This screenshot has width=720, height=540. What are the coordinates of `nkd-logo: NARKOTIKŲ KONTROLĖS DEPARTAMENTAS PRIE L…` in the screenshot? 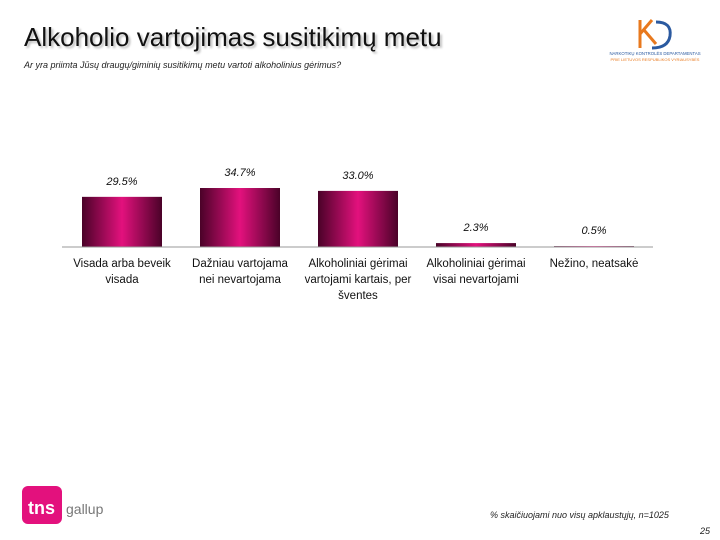 It's located at (655, 40).